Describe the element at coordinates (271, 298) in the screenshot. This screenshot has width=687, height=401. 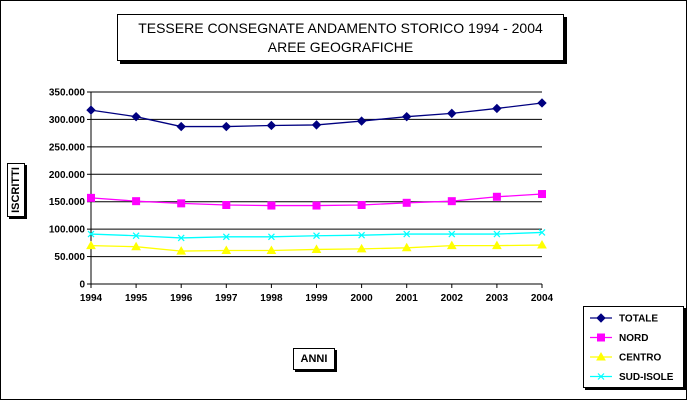
I see `x-tick-label: 1998` at that location.